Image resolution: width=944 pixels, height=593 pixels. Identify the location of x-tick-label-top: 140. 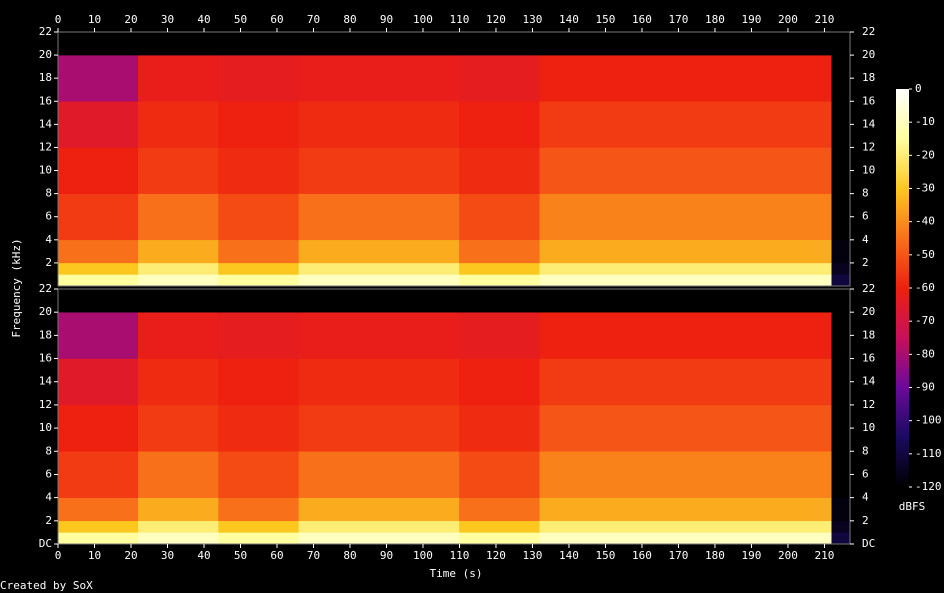
(569, 19).